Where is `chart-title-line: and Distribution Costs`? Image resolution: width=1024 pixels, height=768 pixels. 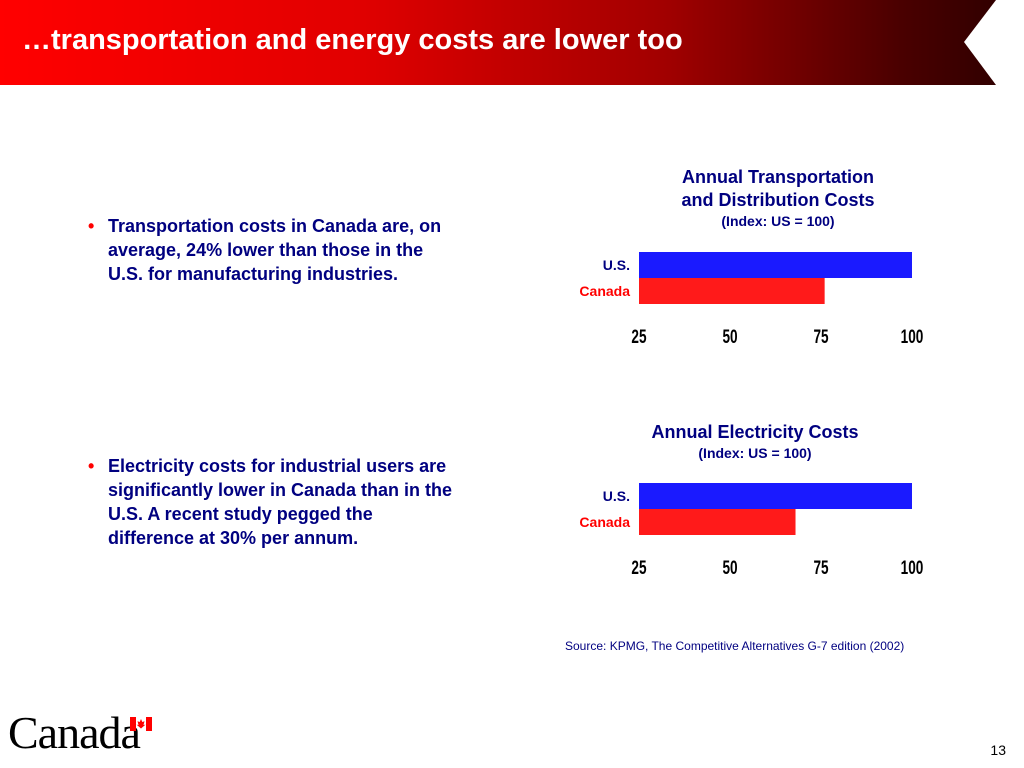 chart-title-line: and Distribution Costs is located at coordinates (778, 200).